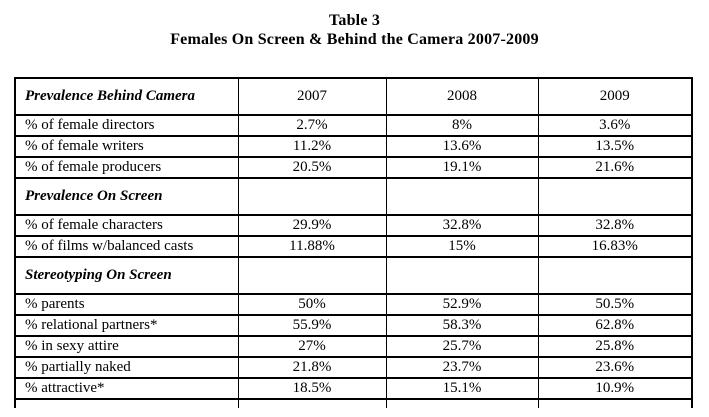  What do you see at coordinates (126, 125) in the screenshot?
I see `row-label-cell: % of female directors` at bounding box center [126, 125].